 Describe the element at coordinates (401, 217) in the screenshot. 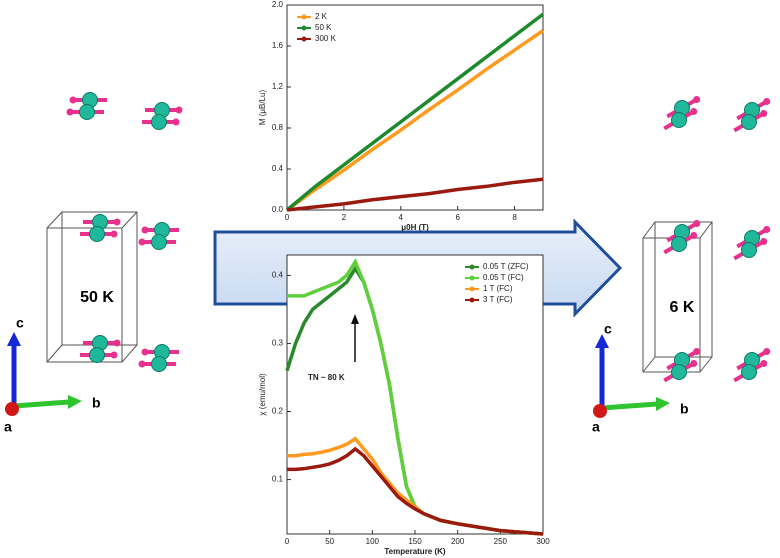

I see `x-tick-label: 4` at that location.